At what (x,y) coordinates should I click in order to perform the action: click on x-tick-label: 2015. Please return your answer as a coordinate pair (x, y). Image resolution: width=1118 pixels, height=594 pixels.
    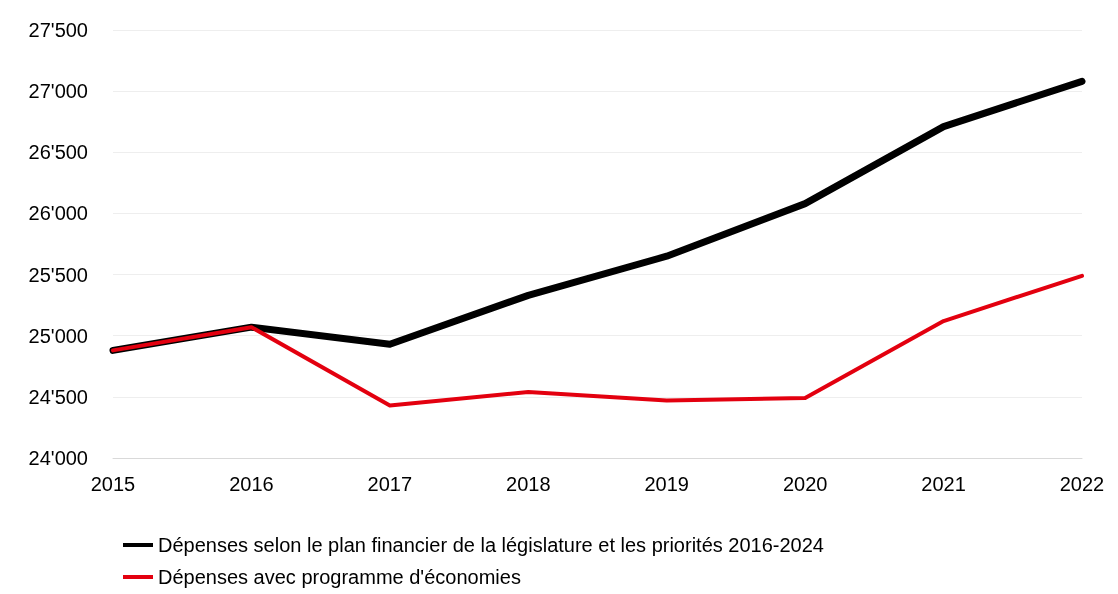
    Looking at the image, I should click on (113, 484).